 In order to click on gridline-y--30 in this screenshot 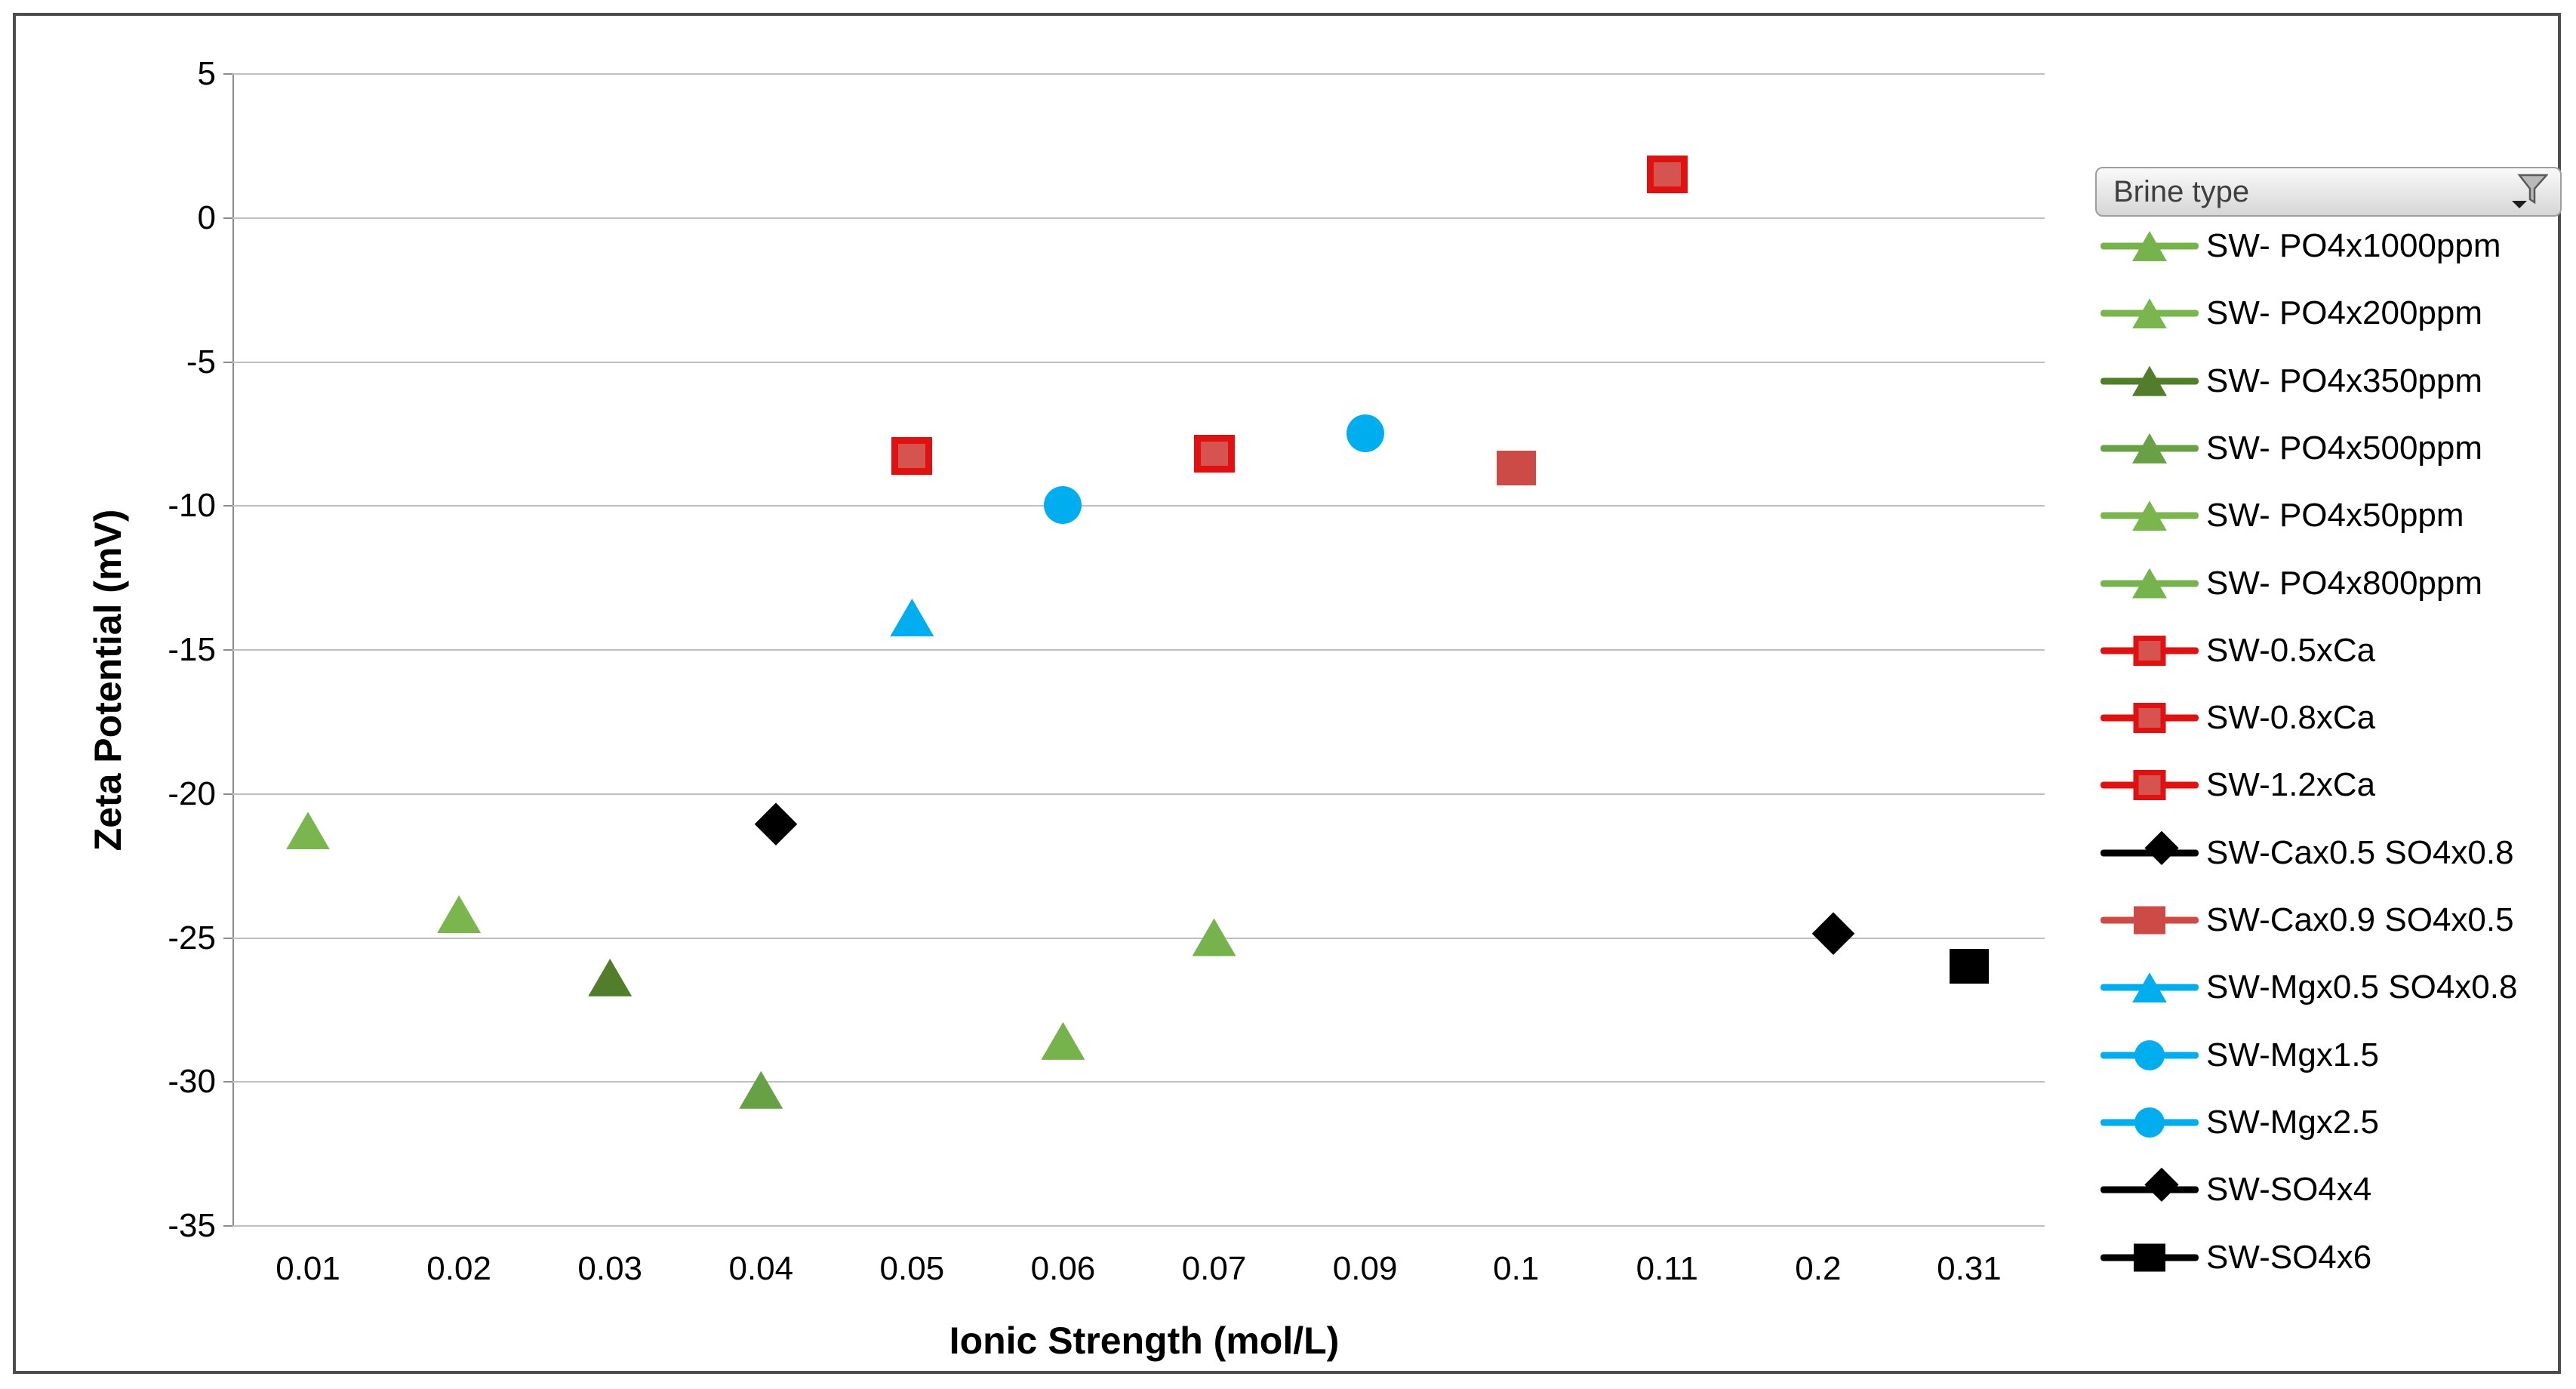, I will do `click(1138, 1082)`.